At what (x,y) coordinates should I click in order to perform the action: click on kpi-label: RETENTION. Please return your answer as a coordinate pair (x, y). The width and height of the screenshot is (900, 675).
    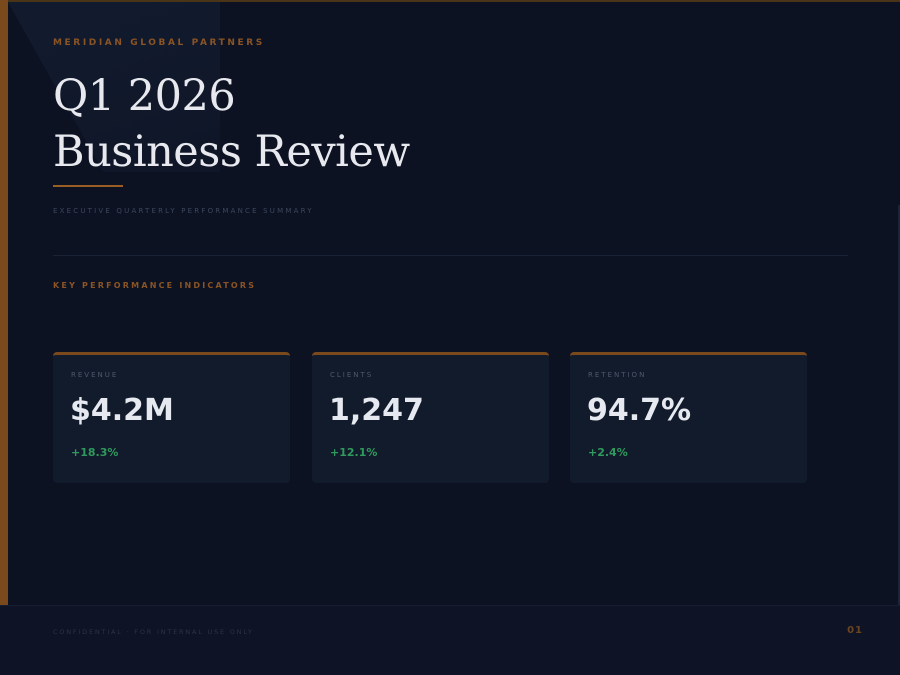
    Looking at the image, I should click on (617, 375).